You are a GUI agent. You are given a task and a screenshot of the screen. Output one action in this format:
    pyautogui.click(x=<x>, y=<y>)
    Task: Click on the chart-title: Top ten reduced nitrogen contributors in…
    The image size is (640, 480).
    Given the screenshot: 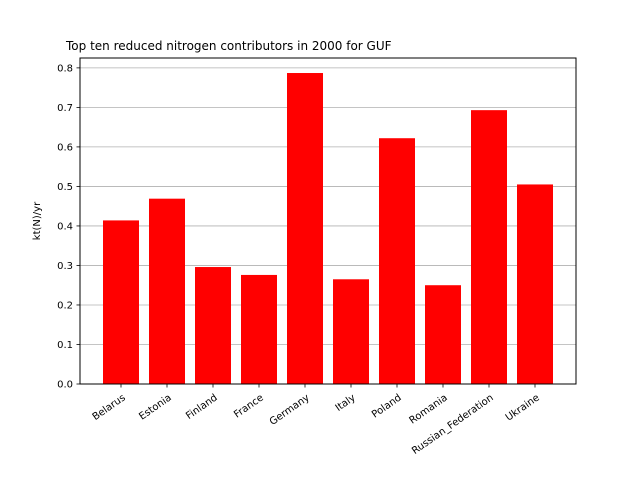 What is the action you would take?
    pyautogui.click(x=228, y=46)
    